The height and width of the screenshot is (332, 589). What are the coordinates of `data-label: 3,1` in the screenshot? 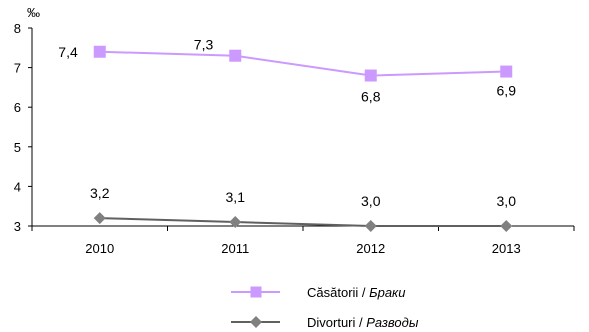 It's located at (236, 197).